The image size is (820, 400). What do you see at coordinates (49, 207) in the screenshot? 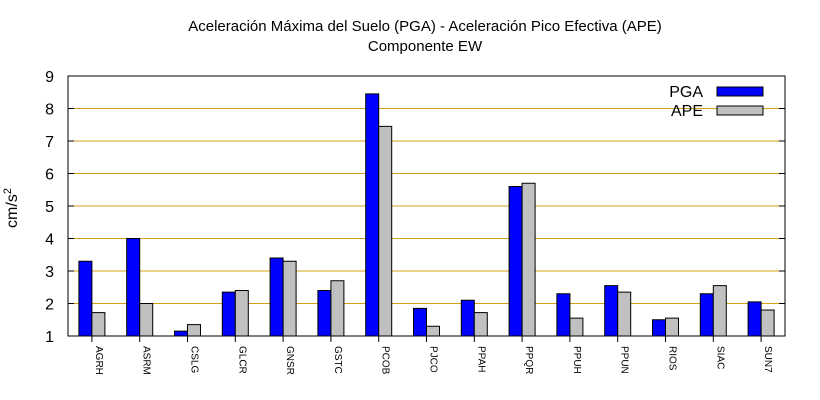
I see `y-tick-label: 5` at bounding box center [49, 207].